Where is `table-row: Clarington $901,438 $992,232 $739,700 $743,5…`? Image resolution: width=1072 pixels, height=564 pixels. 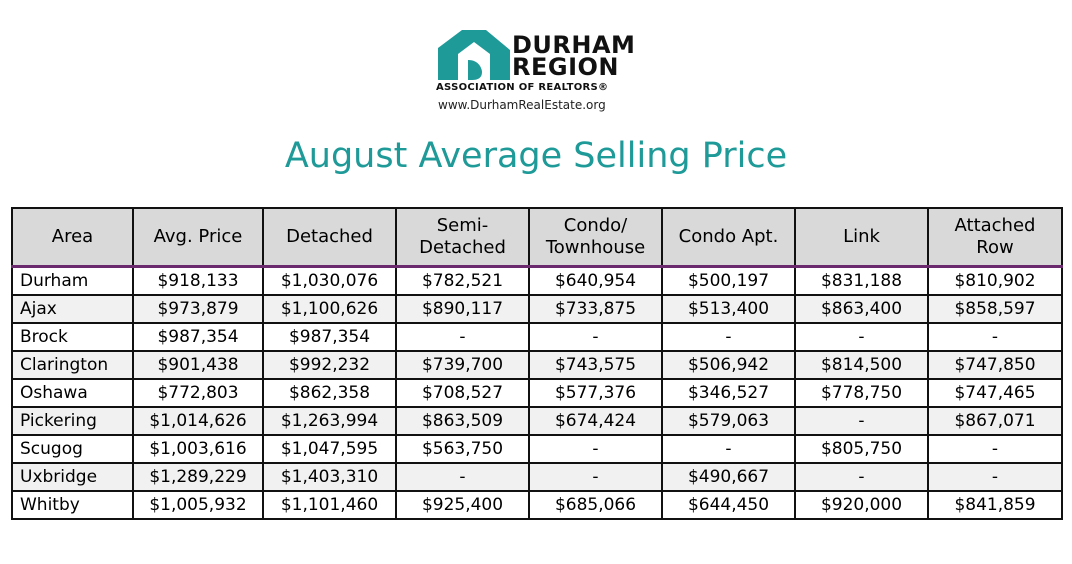
table-row: Clarington $901,438 $992,232 $739,700 $743,5… is located at coordinates (537, 365).